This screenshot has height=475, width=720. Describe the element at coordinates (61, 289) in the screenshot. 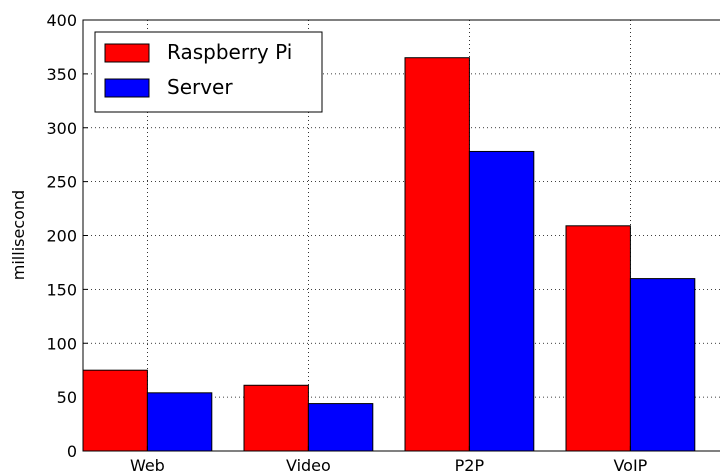

I see `y-tick-label: 150` at that location.